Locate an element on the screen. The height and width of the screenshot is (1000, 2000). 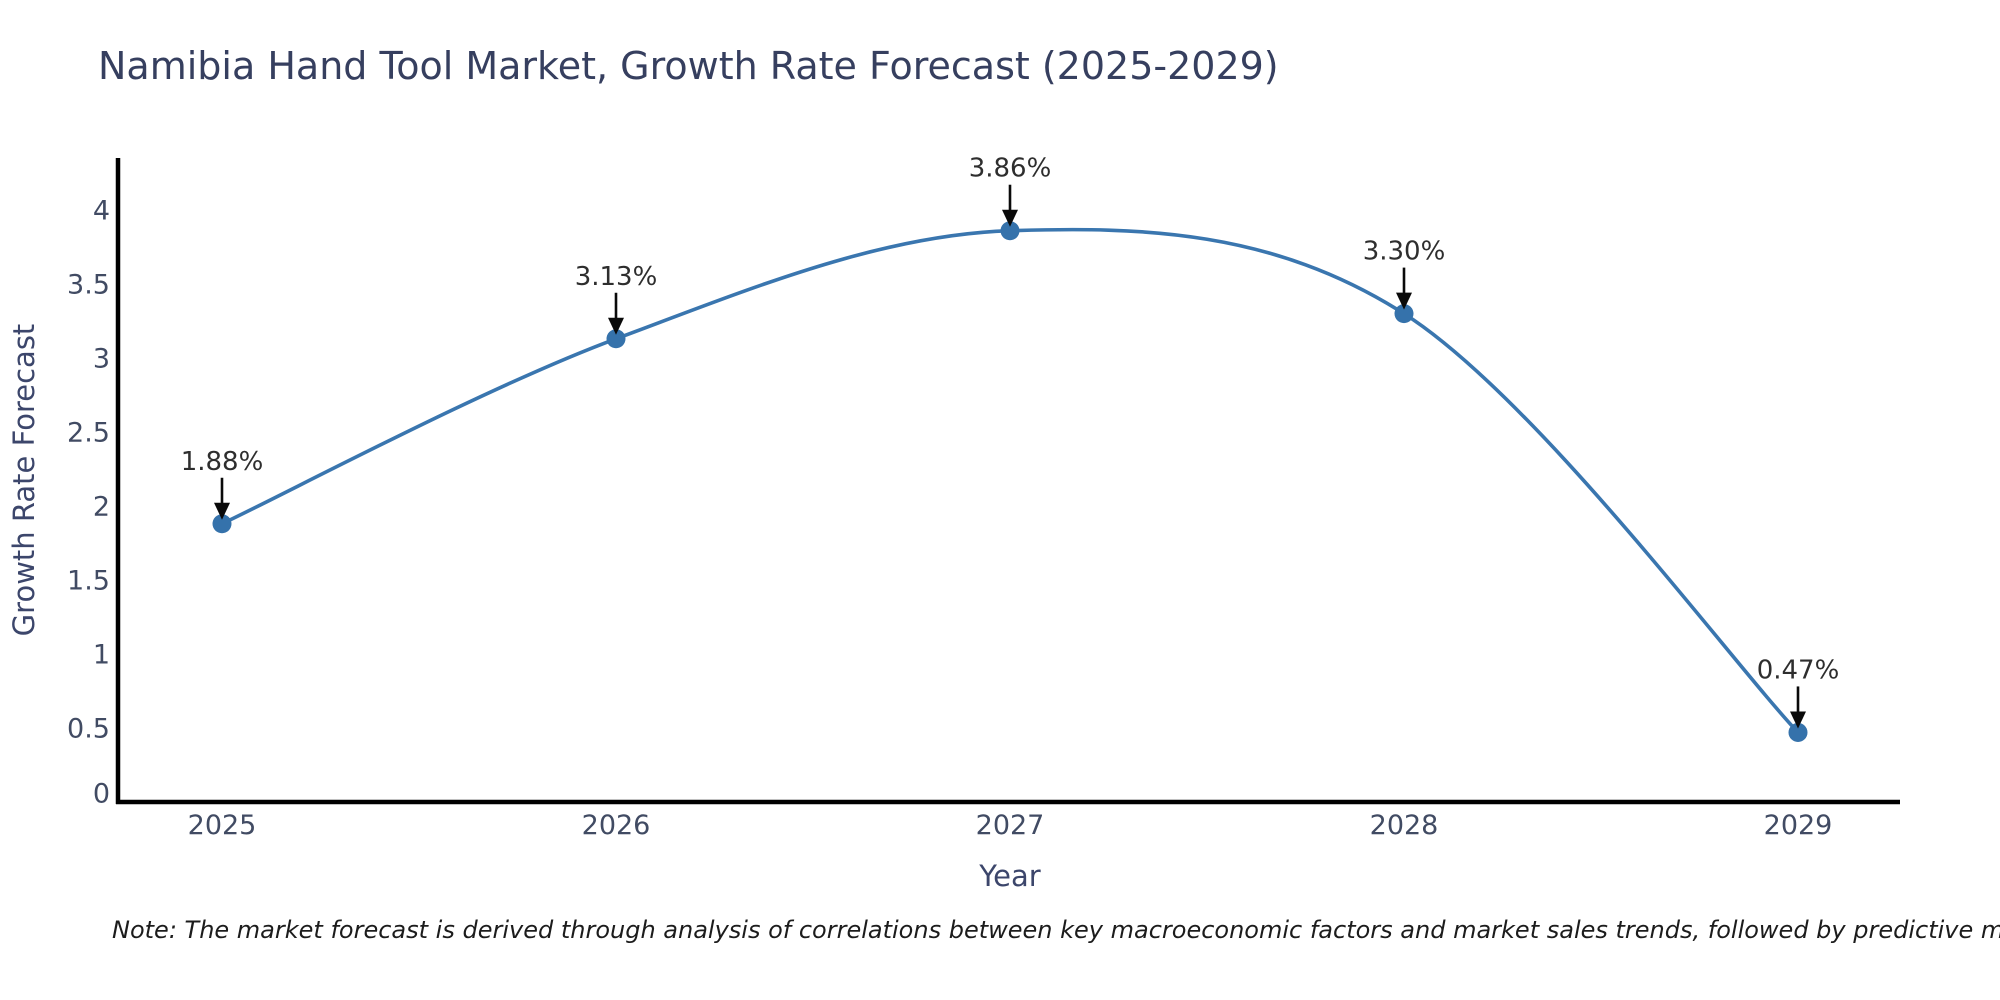
y-tick-label: 3 is located at coordinates (101, 358).